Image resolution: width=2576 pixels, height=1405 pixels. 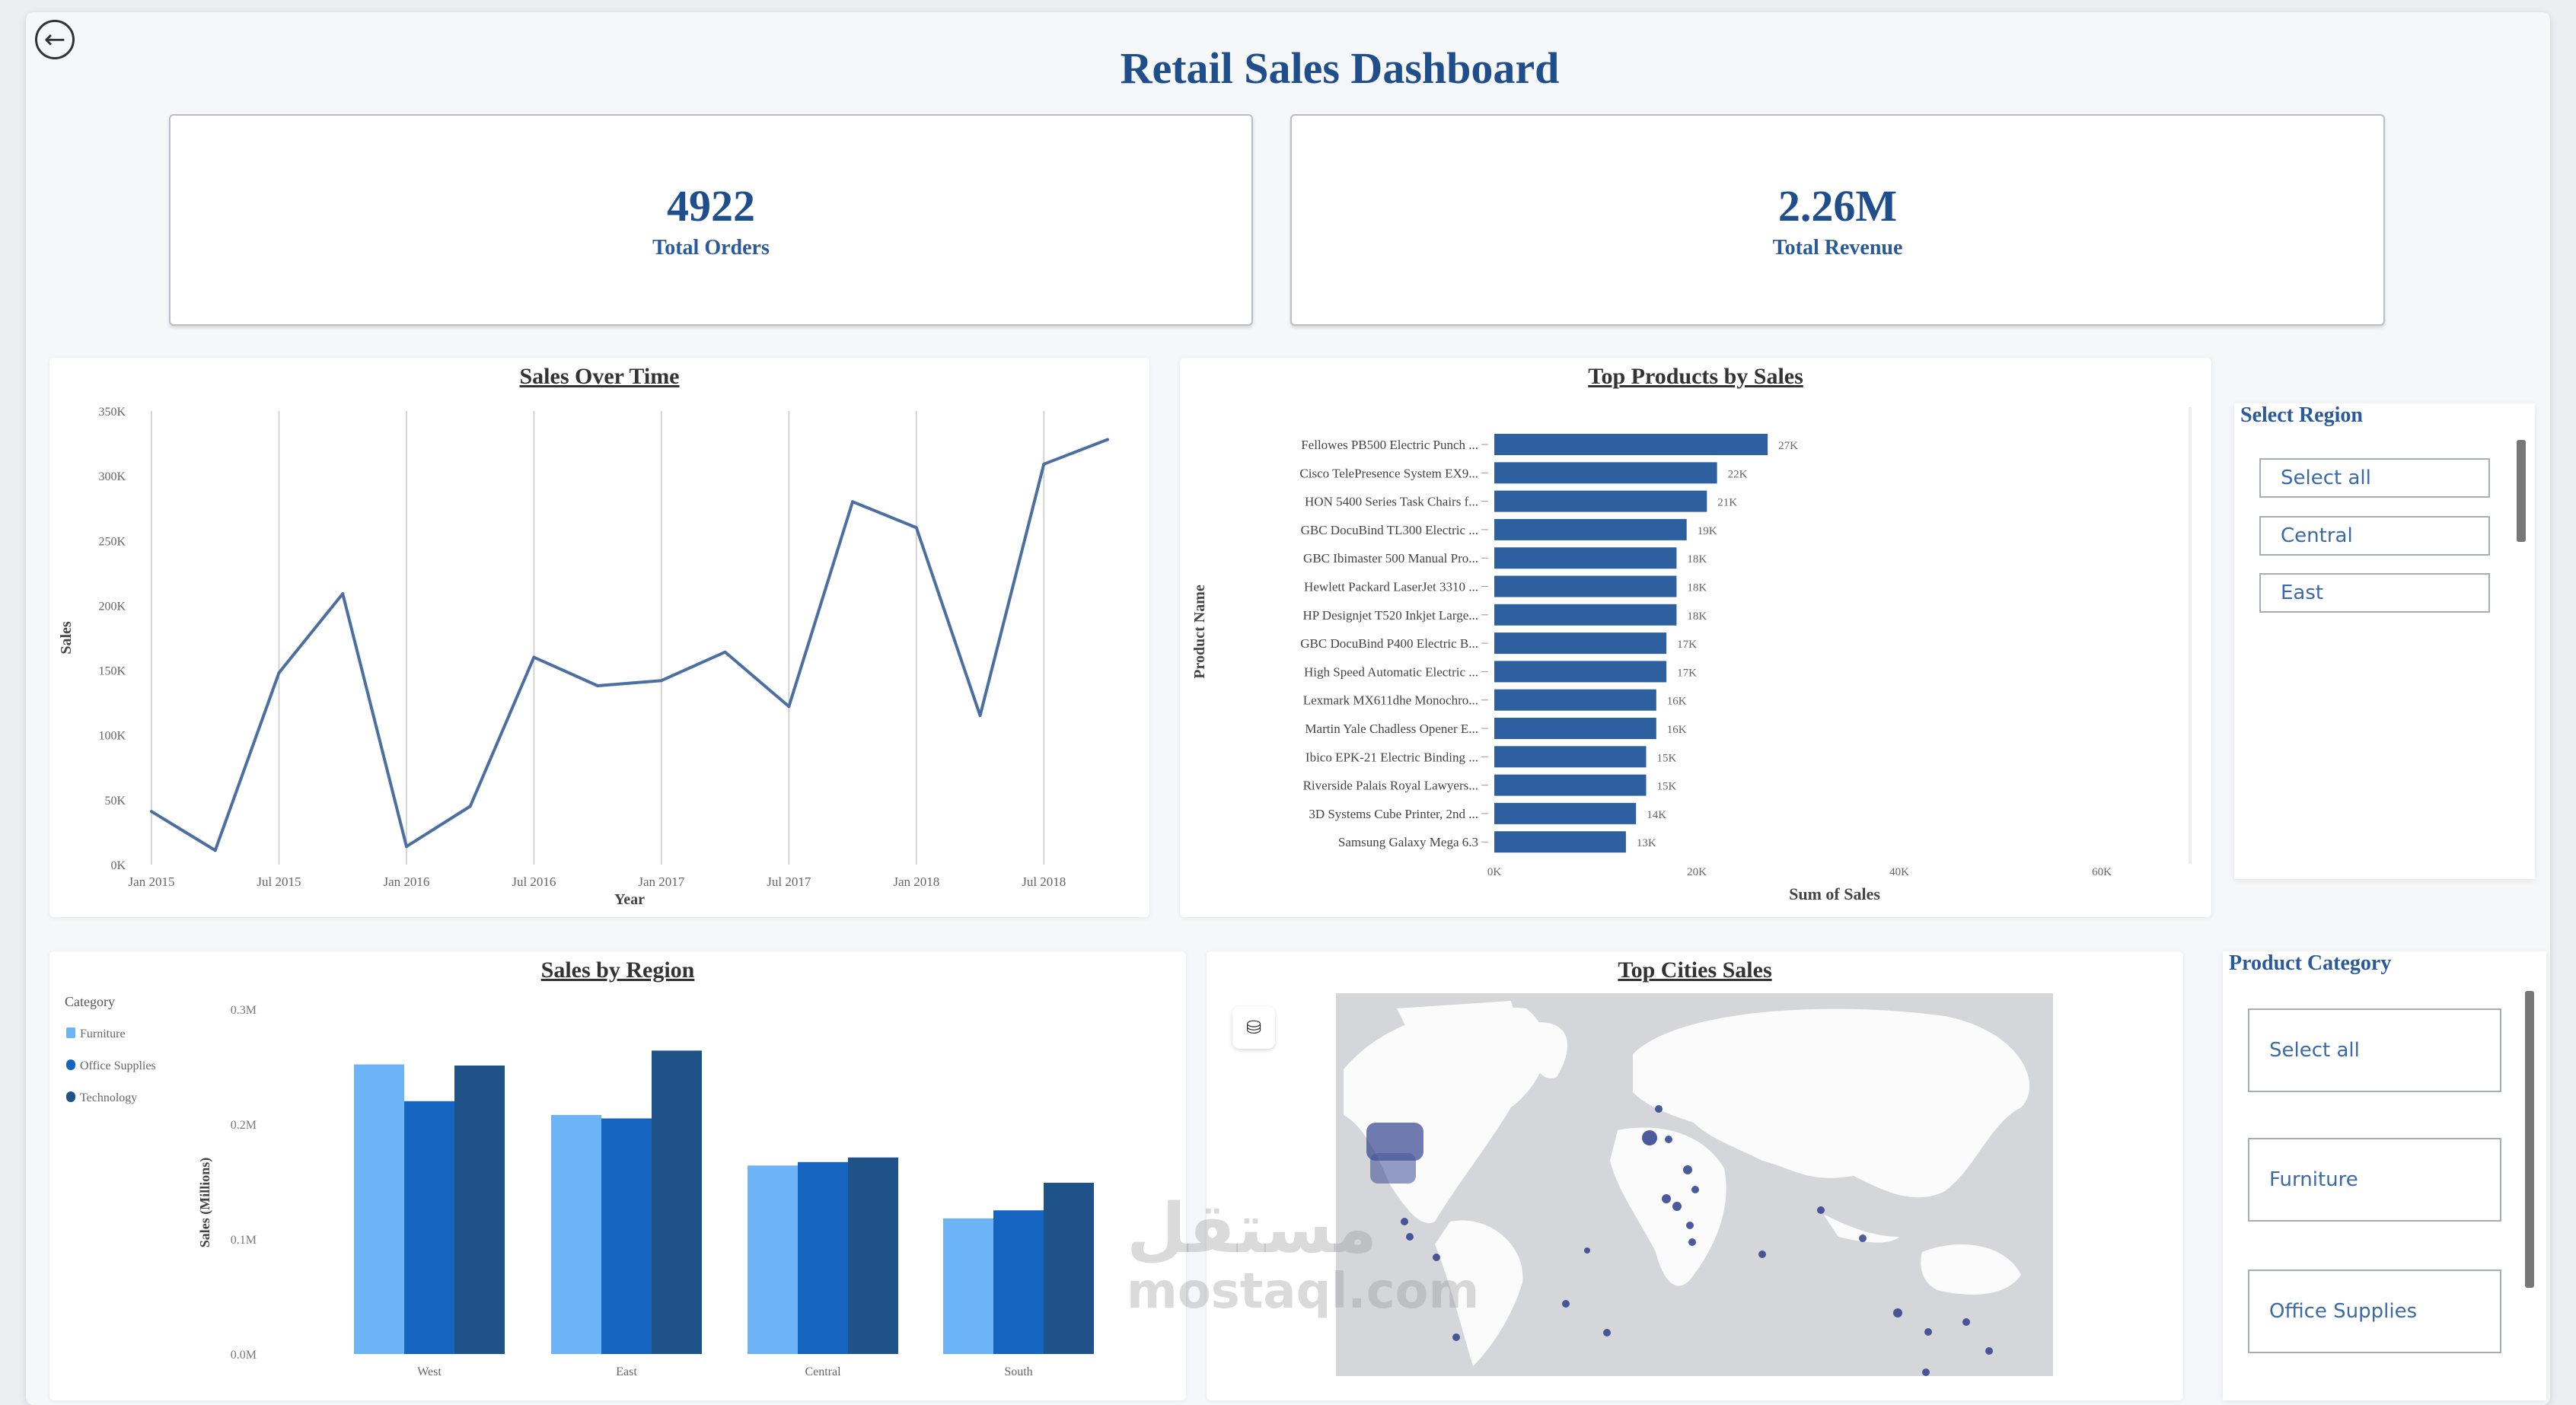 What do you see at coordinates (2374, 593) in the screenshot?
I see `slicer-item-east: East` at bounding box center [2374, 593].